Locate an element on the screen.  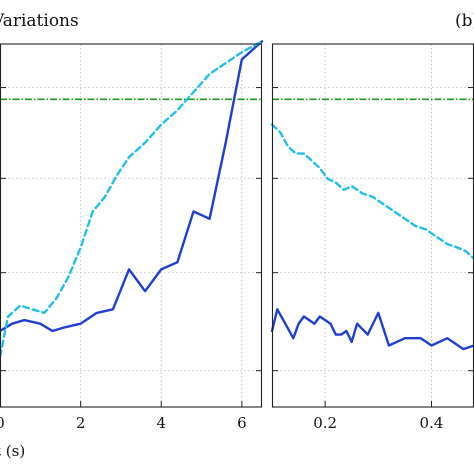
x-tick-label: 0.4 is located at coordinates (432, 423).